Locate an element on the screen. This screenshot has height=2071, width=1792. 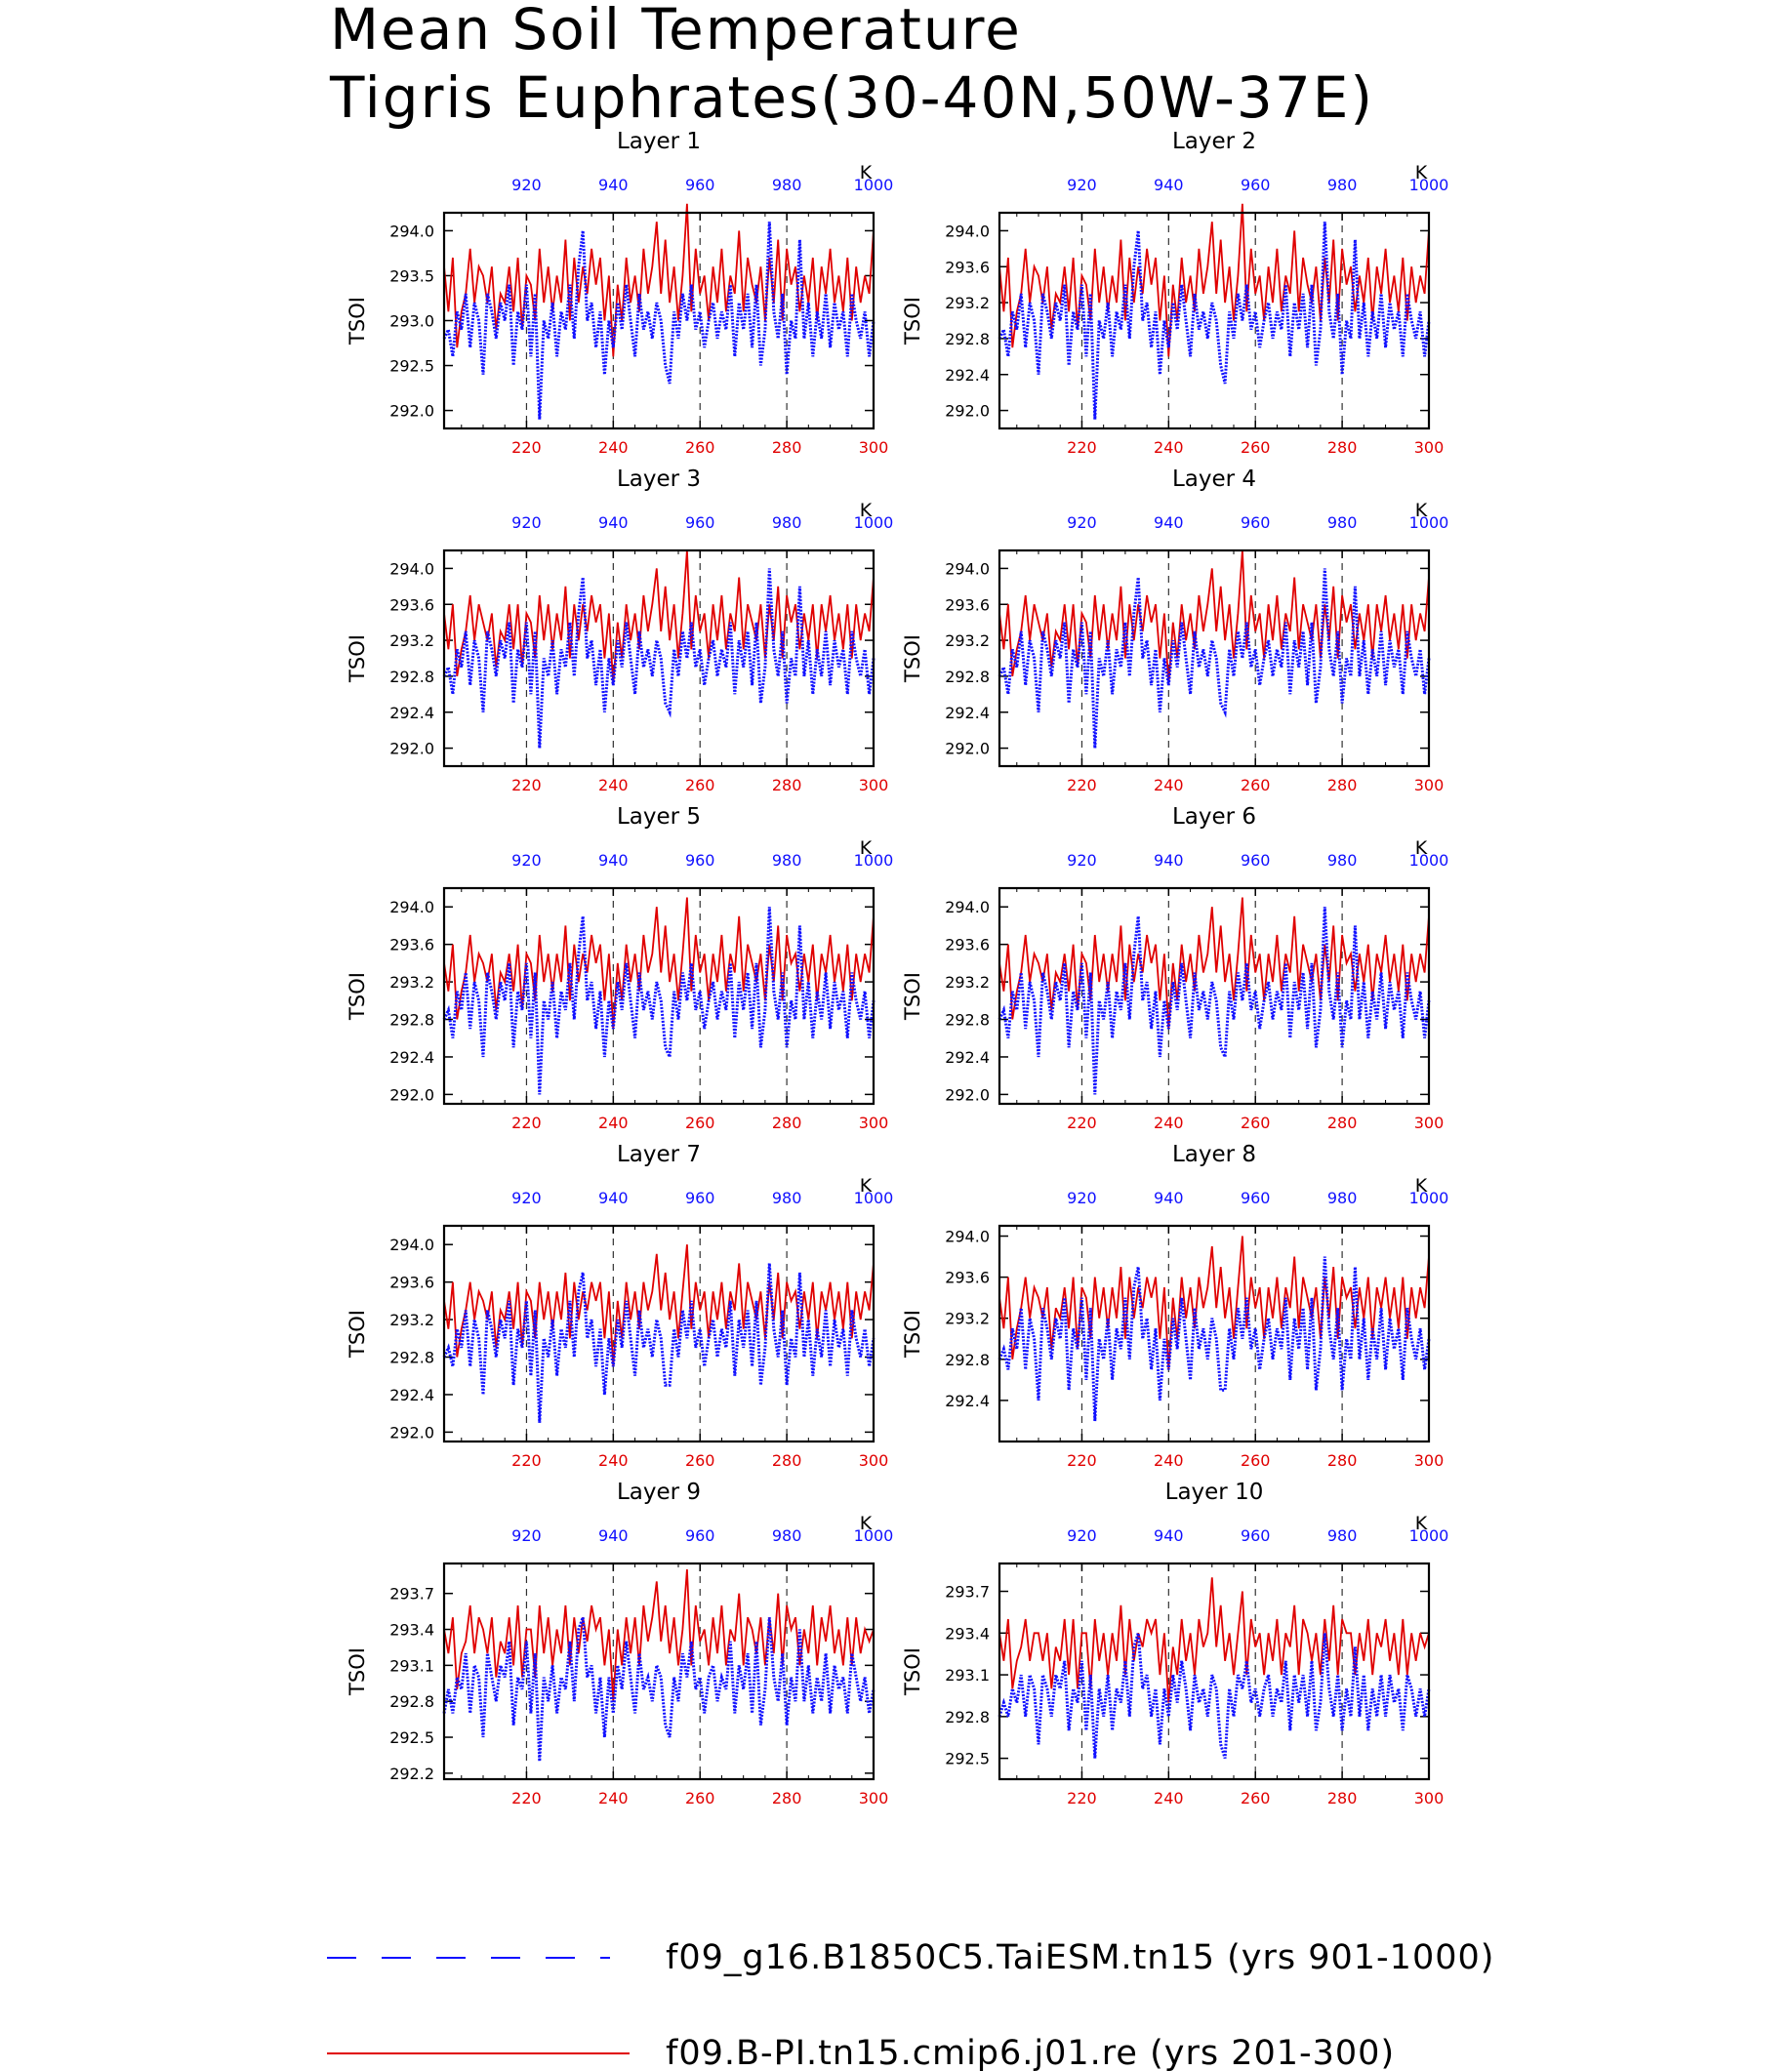
y-tick-label: 293.4 is located at coordinates (411, 1631).